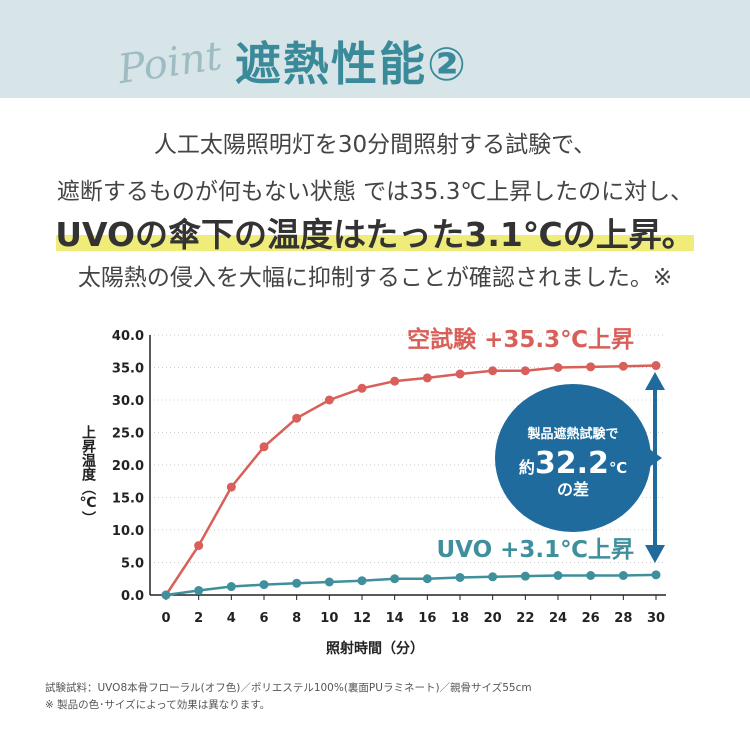  I want to click on x-tick-label: 14, so click(395, 618).